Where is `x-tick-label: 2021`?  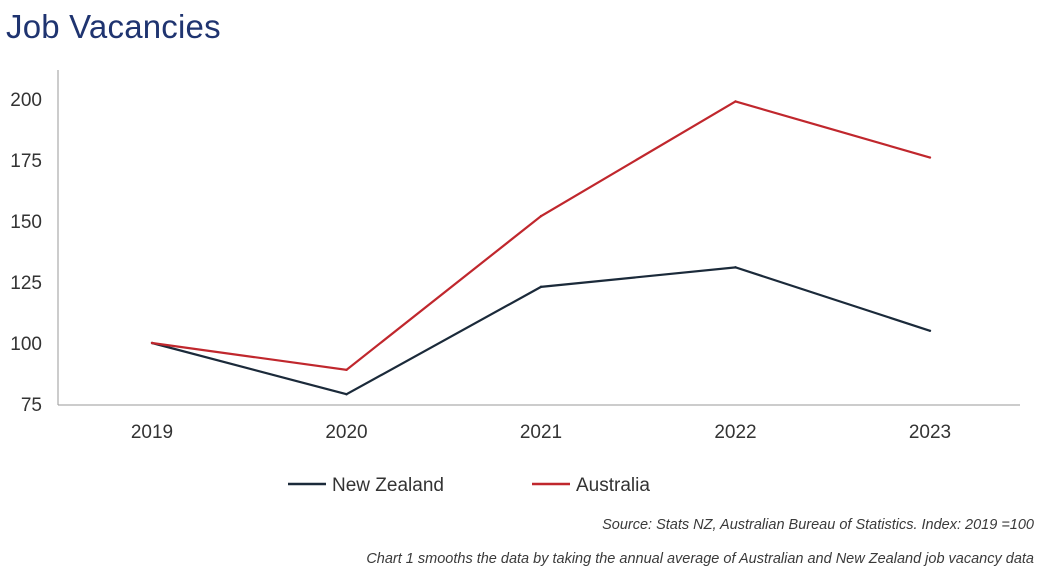 x-tick-label: 2021 is located at coordinates (541, 432).